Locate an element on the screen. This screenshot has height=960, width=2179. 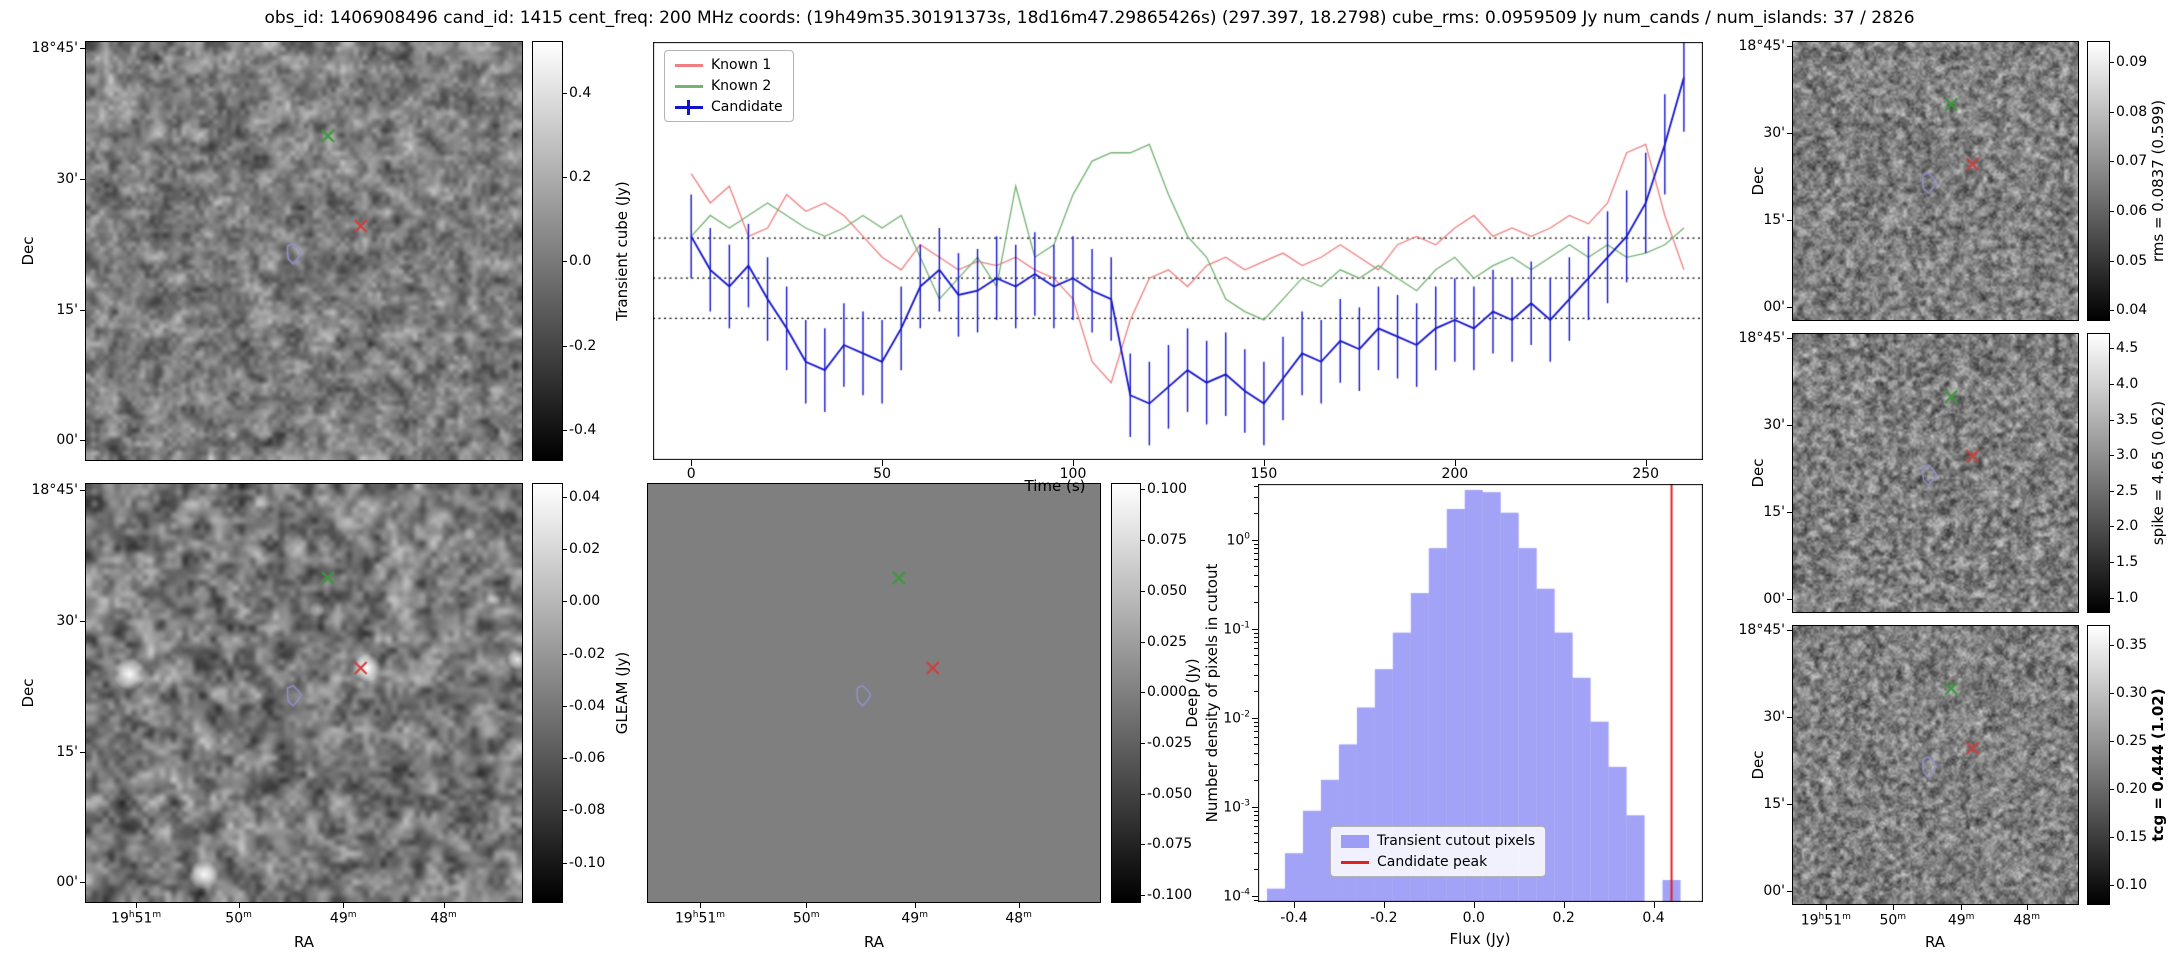
ra-tick-label: 48m is located at coordinates (1018, 918).